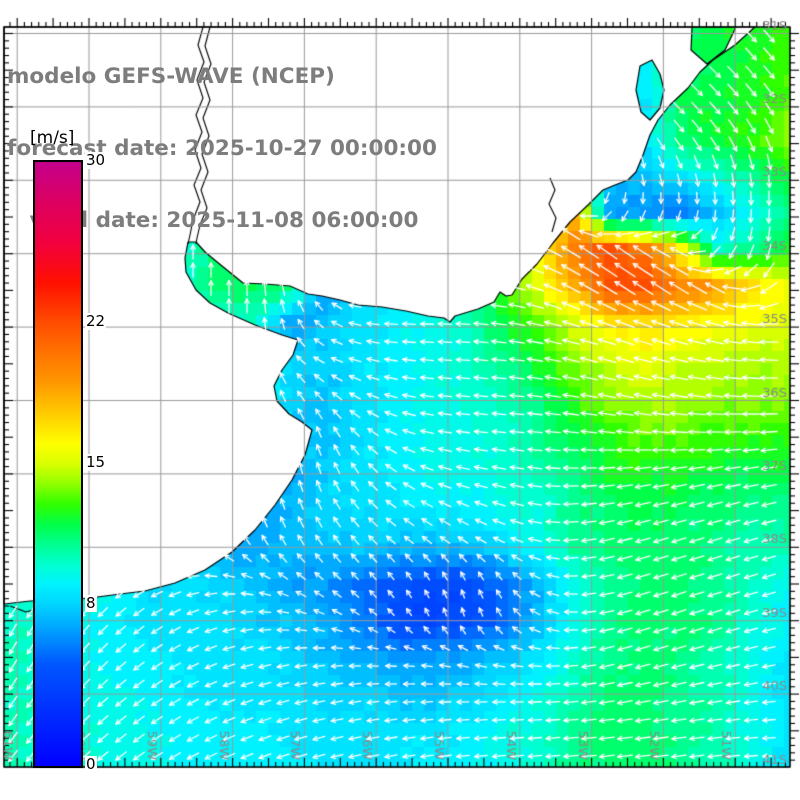 This screenshot has height=800, width=800. What do you see at coordinates (91, 764) in the screenshot?
I see `colorbar-tick-label: 0` at bounding box center [91, 764].